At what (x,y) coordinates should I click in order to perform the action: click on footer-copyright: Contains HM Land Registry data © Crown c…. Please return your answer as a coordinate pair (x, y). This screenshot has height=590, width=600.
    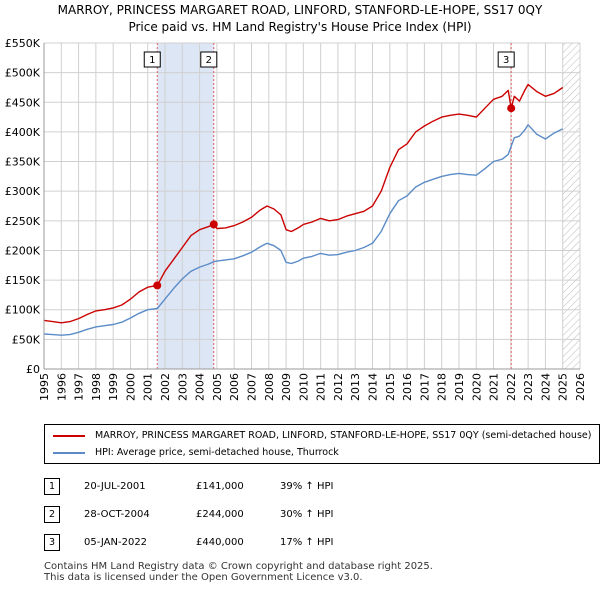
    Looking at the image, I should click on (238, 566).